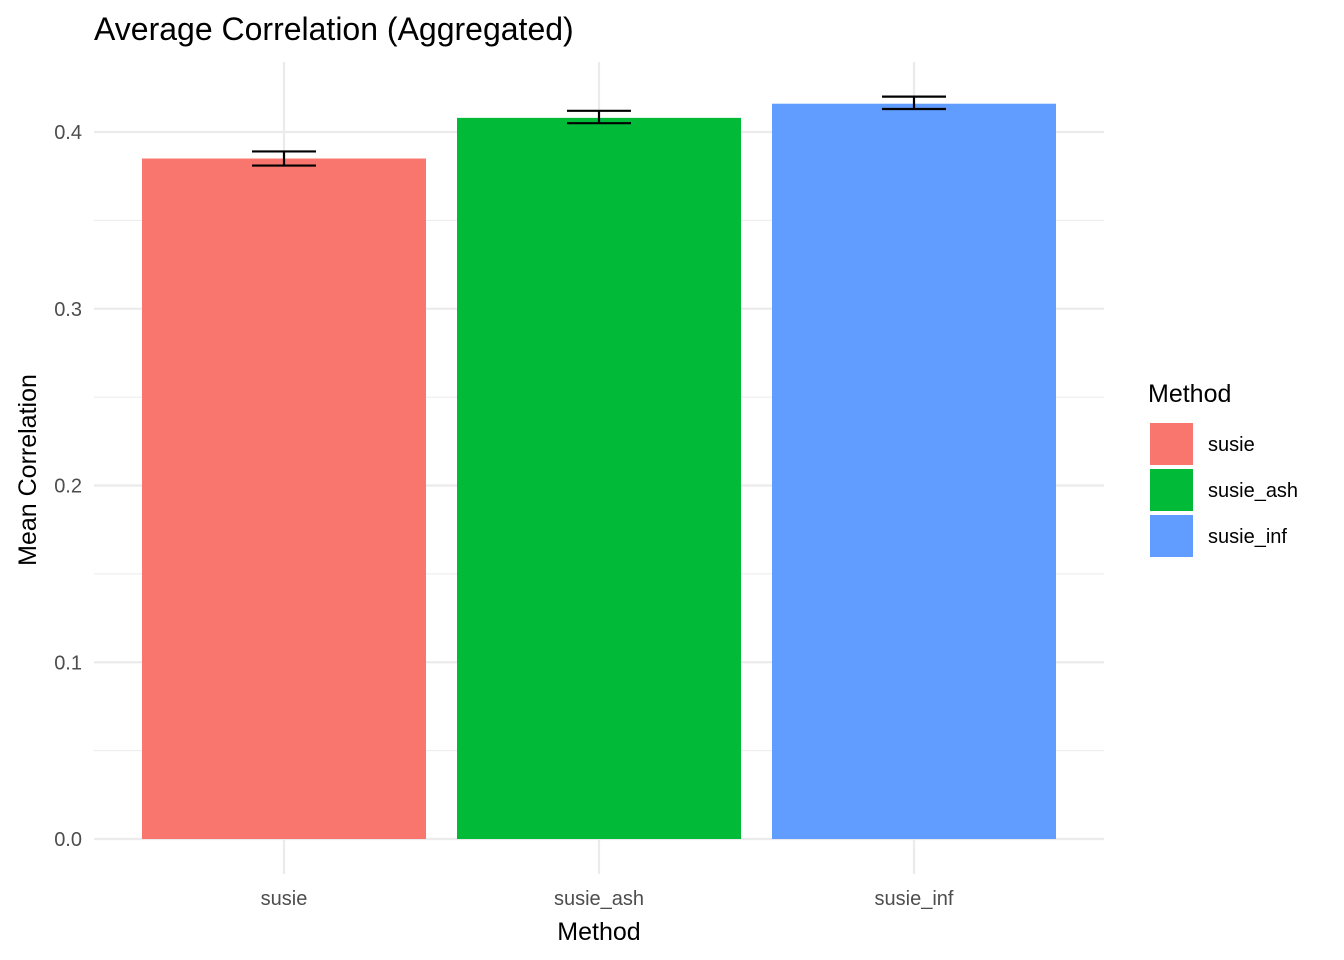 The width and height of the screenshot is (1344, 960). I want to click on x-tick-label: susie, so click(284, 899).